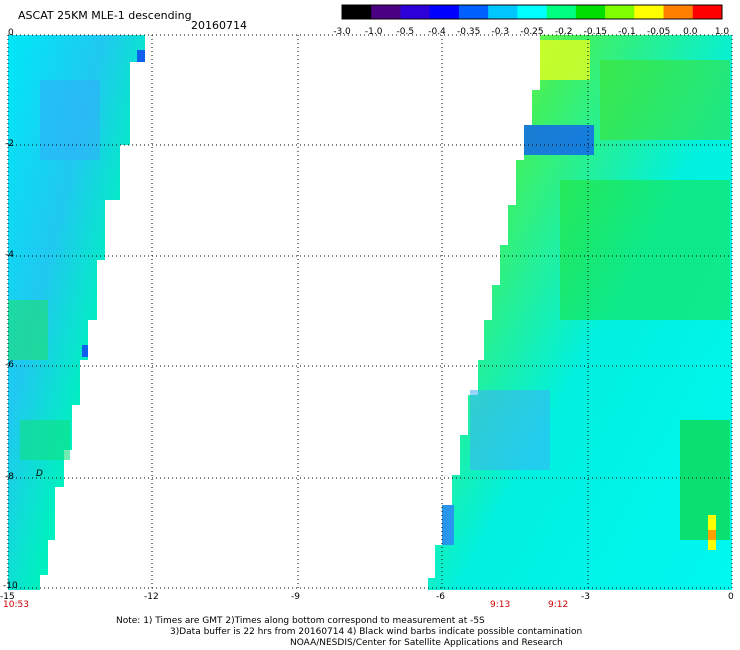 Image resolution: width=740 pixels, height=650 pixels. Describe the element at coordinates (405, 32) in the screenshot. I see `colorbar-label: -0.5` at that location.